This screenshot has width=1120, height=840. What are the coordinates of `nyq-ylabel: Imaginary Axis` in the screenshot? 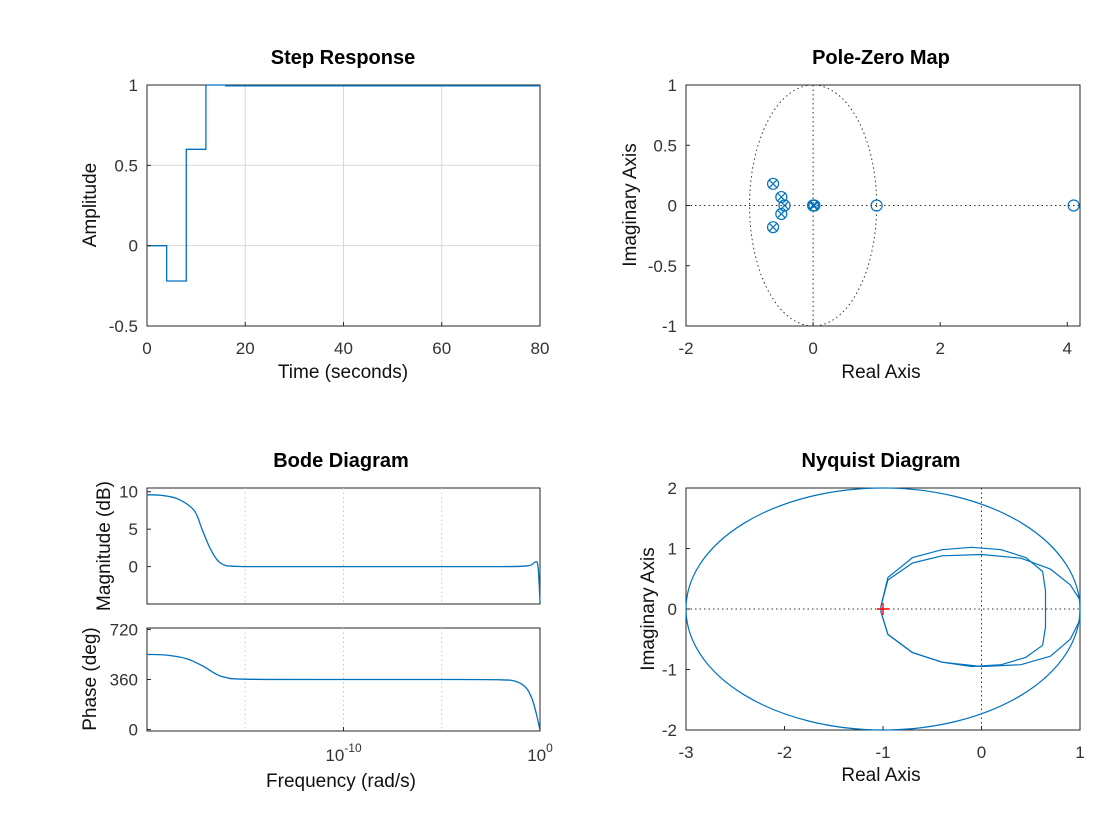 It's located at (648, 609).